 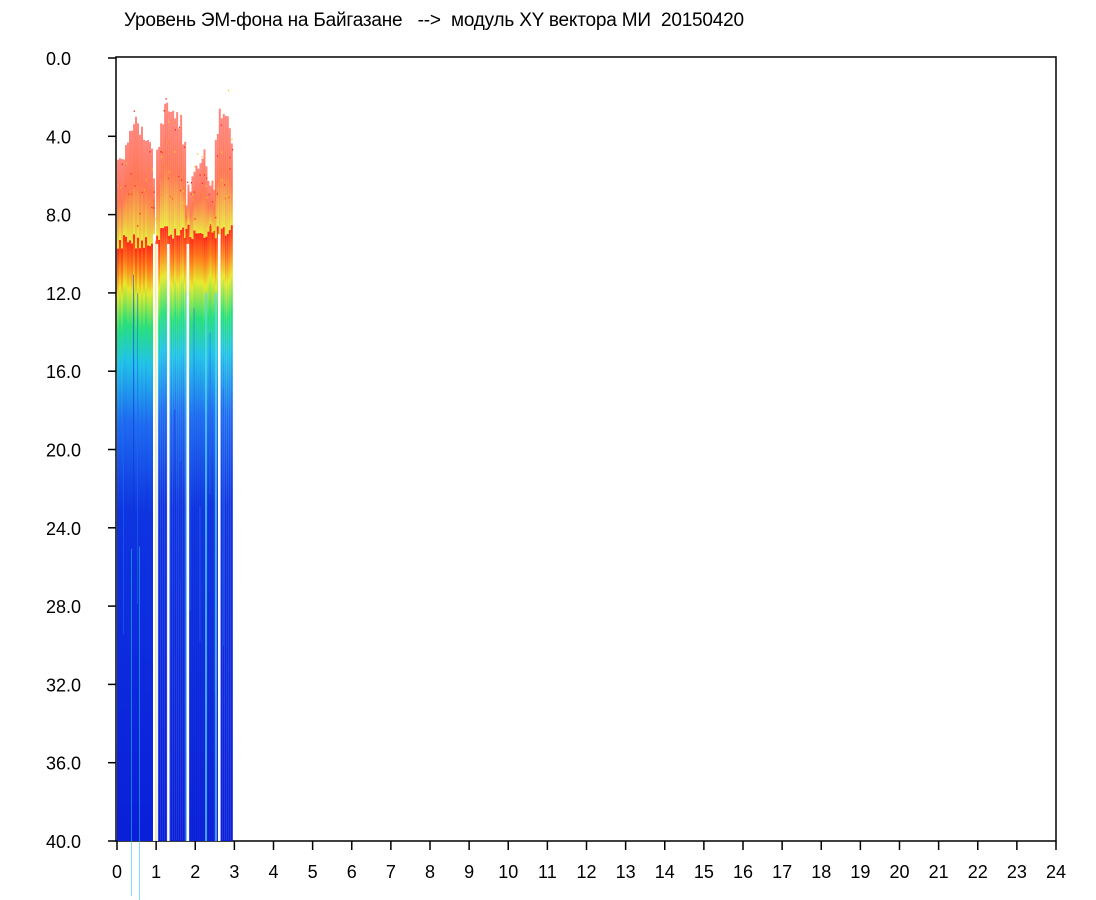 What do you see at coordinates (704, 872) in the screenshot?
I see `x-tick-label: 15` at bounding box center [704, 872].